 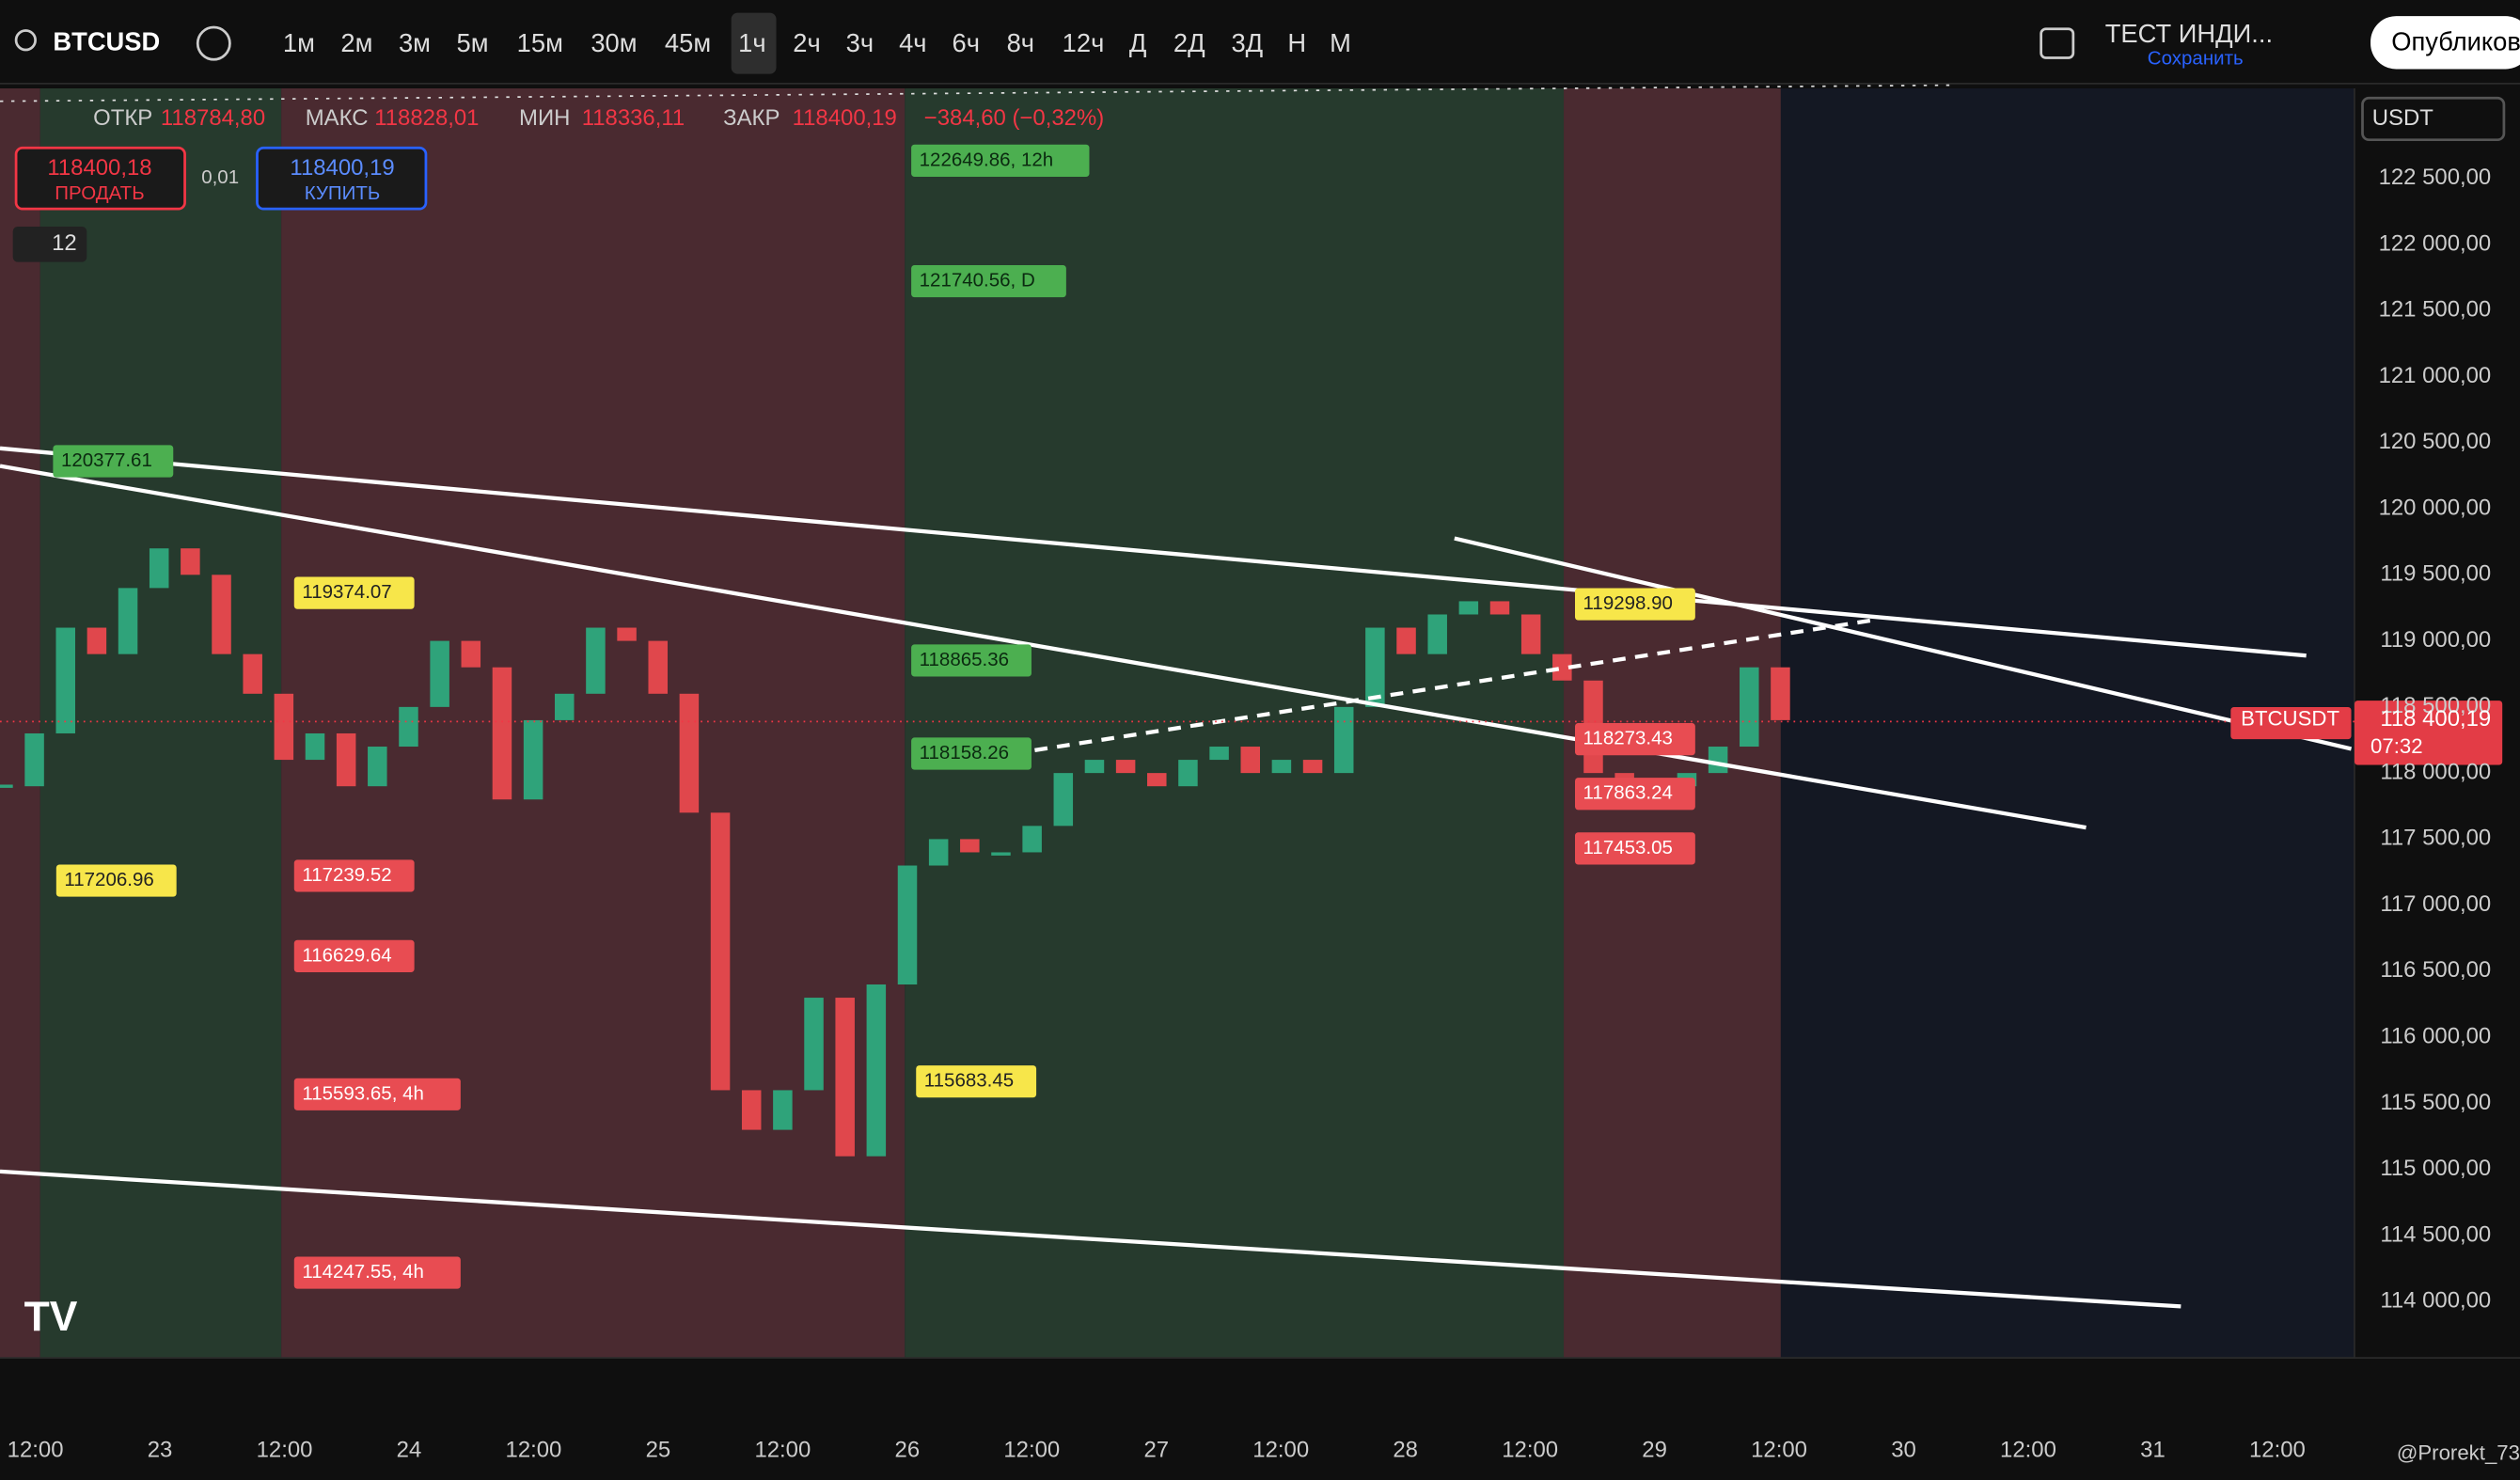 I want to click on time-tick-label: 25, so click(x=659, y=1450).